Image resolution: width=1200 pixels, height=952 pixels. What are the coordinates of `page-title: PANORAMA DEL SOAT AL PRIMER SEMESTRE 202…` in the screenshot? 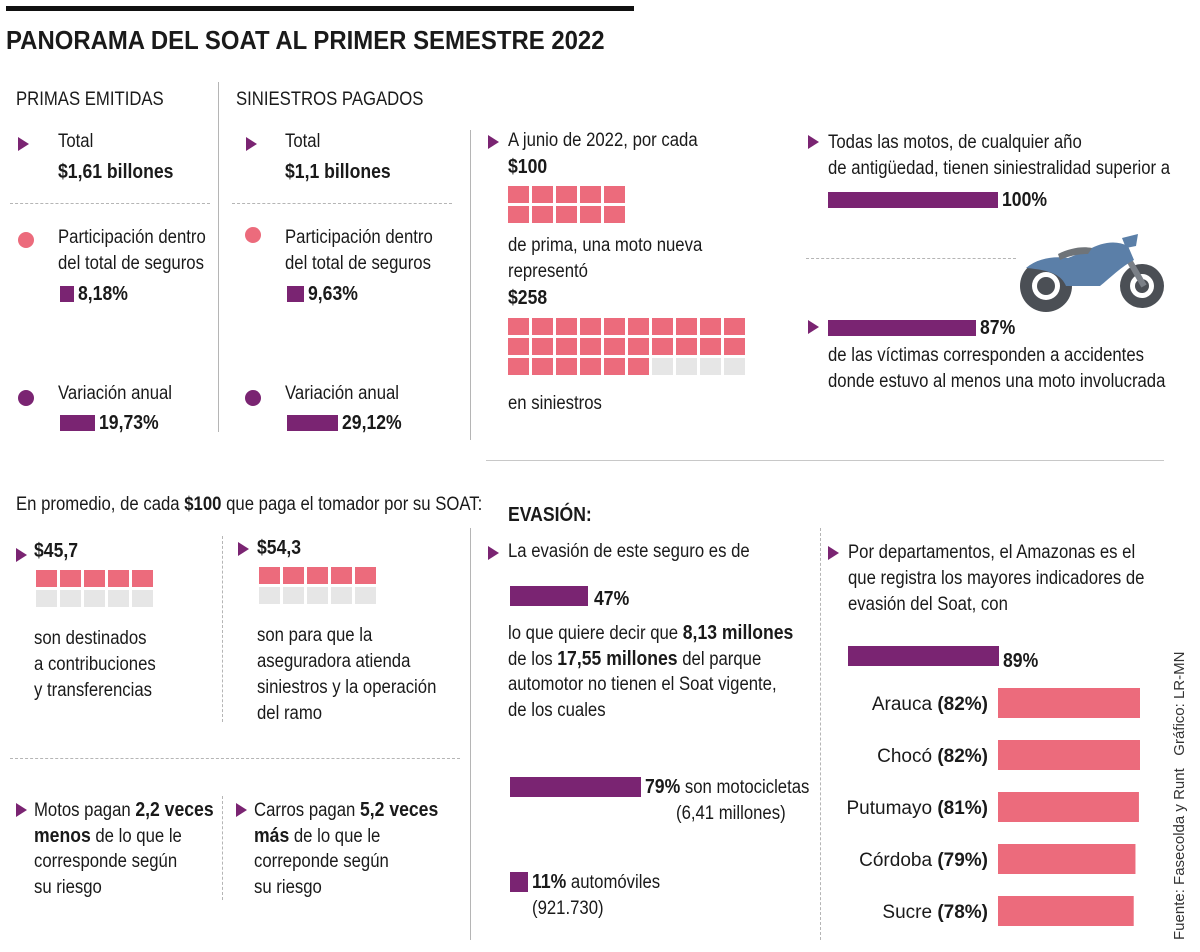 It's located at (305, 40).